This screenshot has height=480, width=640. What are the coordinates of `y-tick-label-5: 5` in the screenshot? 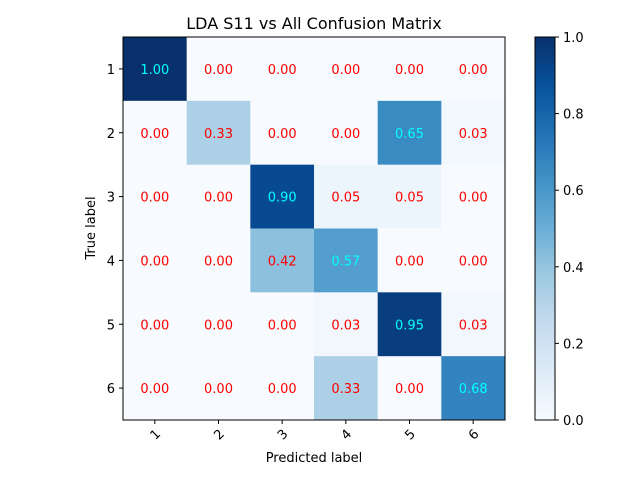 It's located at (111, 325).